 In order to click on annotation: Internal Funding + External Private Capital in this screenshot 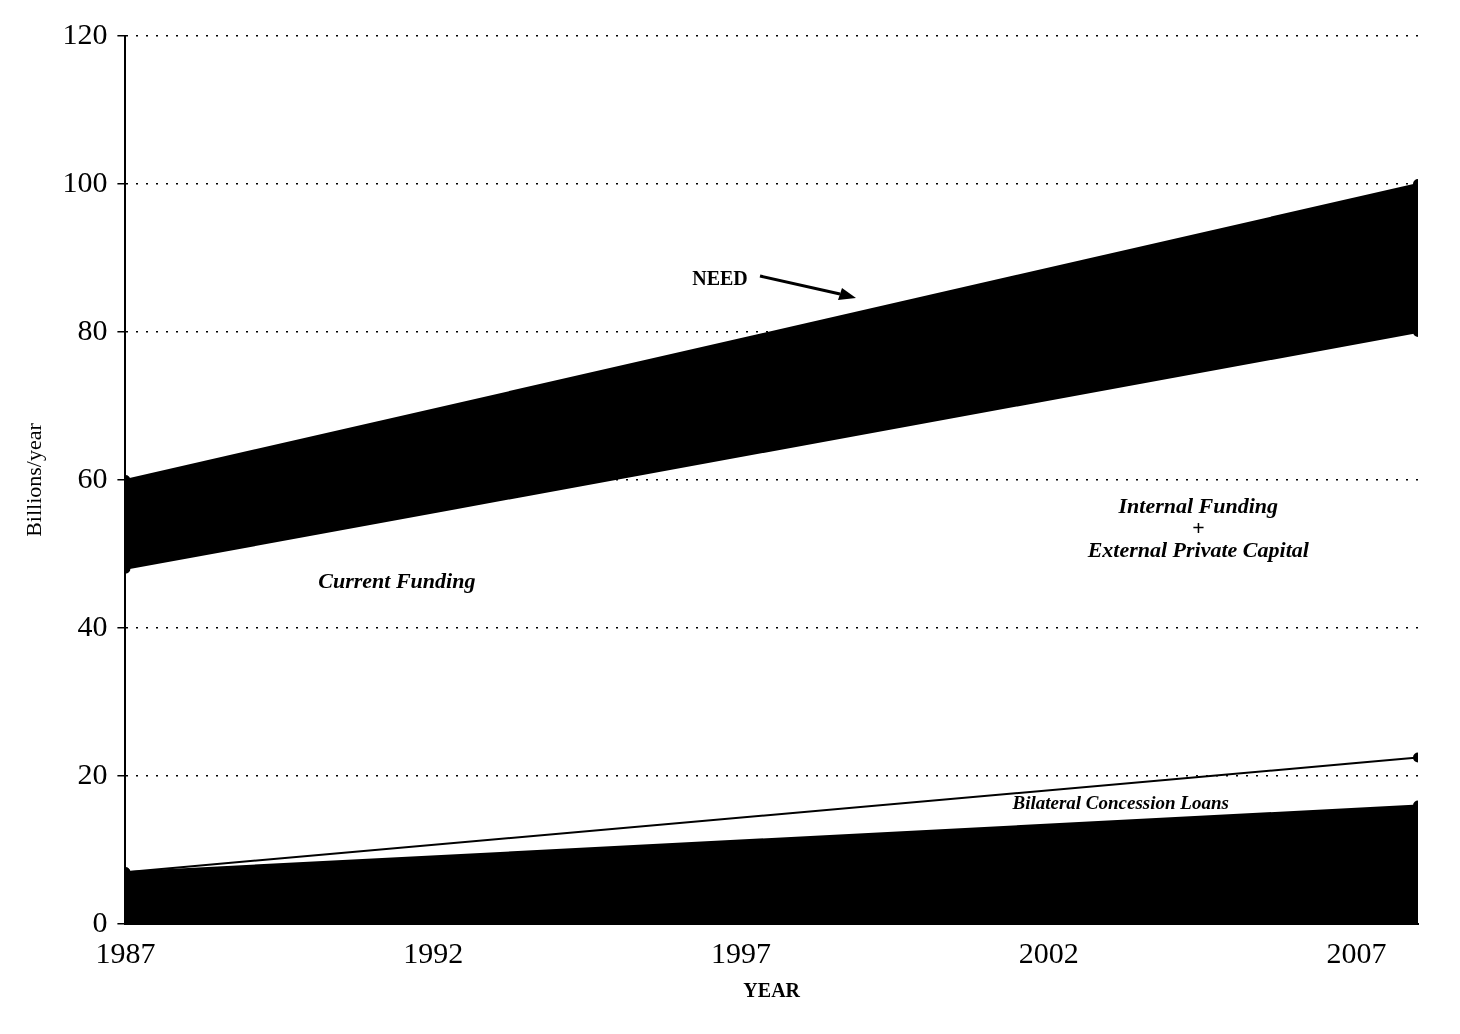, I will do `click(1198, 527)`.